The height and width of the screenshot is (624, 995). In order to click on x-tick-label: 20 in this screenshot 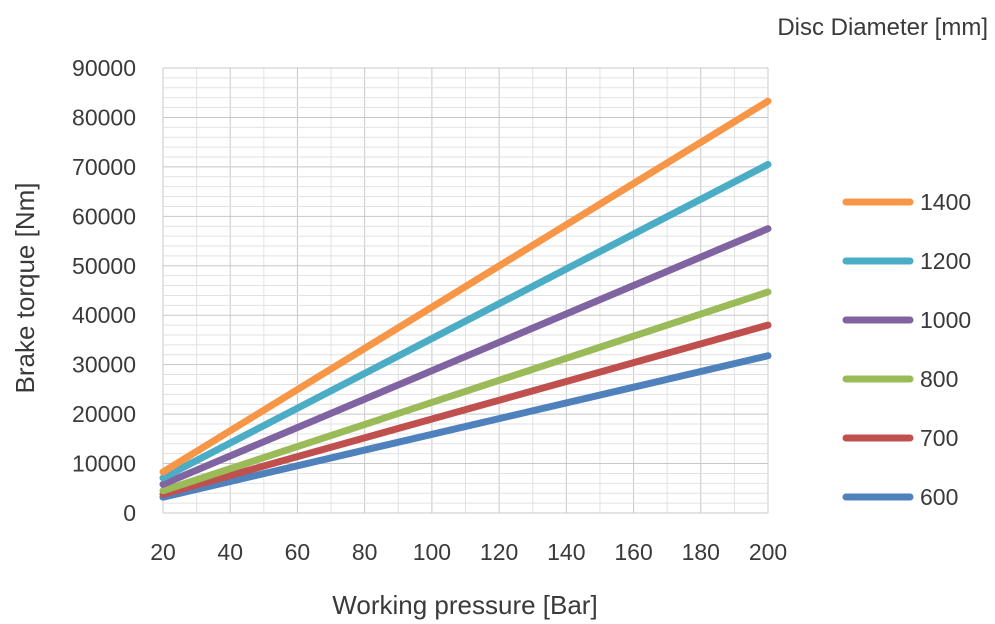, I will do `click(163, 552)`.